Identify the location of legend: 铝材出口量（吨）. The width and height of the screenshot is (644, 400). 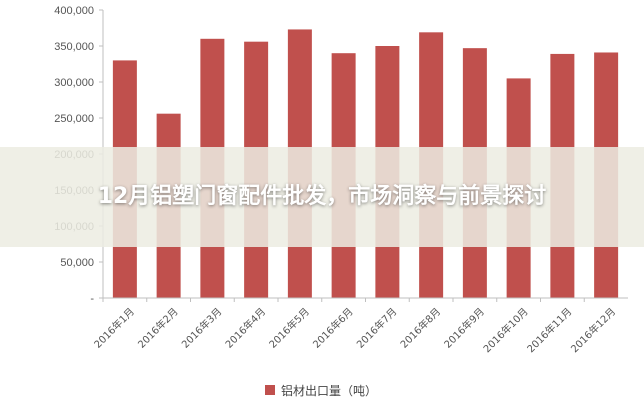
(321, 390).